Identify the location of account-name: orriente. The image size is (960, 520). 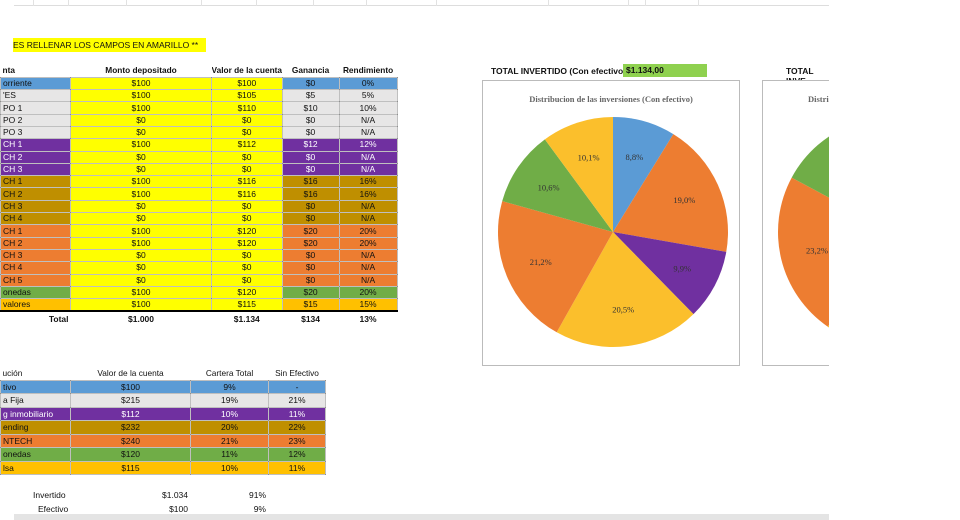
(35, 83).